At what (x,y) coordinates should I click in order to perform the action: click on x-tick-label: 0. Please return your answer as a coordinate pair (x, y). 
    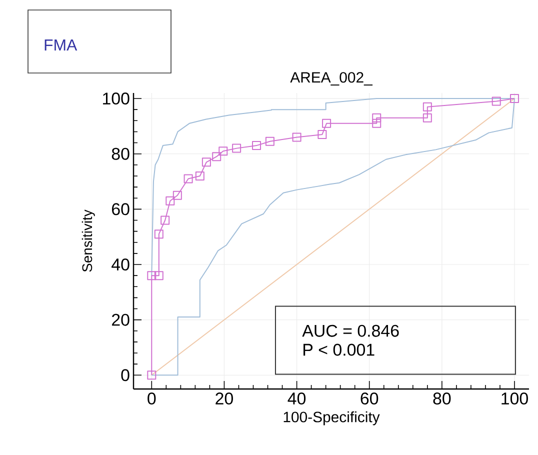
    Looking at the image, I should click on (152, 398).